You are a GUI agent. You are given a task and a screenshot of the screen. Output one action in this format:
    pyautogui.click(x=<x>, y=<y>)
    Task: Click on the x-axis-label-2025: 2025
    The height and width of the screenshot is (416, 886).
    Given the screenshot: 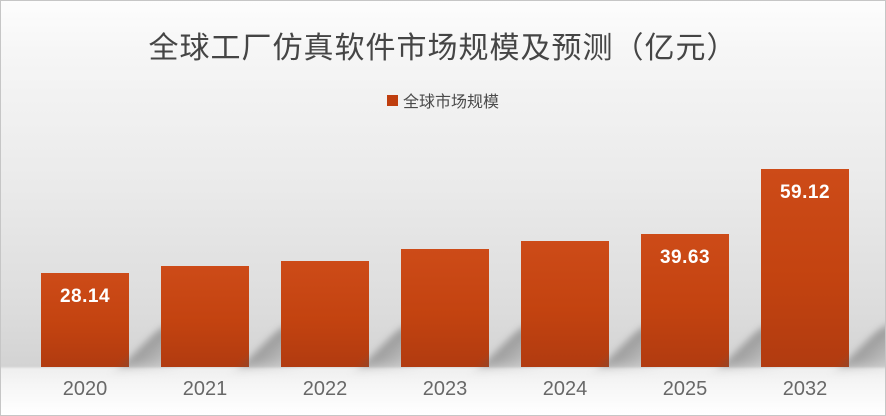 What is the action you would take?
    pyautogui.click(x=685, y=389)
    